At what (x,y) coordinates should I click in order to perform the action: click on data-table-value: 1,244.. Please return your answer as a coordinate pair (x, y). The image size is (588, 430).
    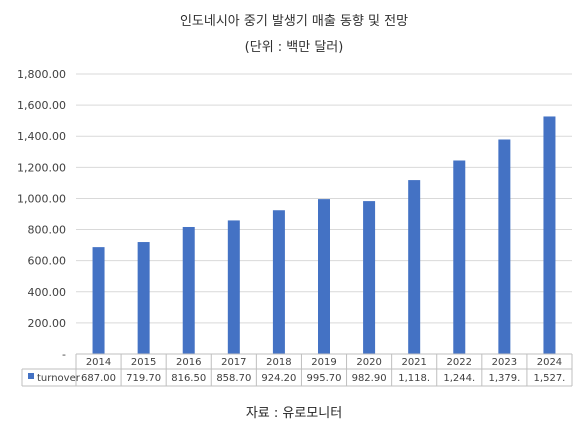
    Looking at the image, I should click on (459, 378).